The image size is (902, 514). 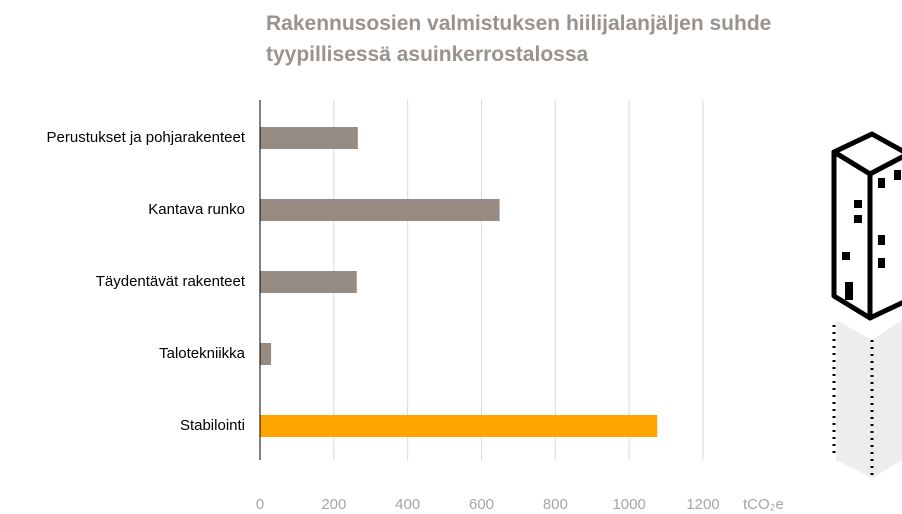 I want to click on x-tick-label: 800, so click(x=555, y=504).